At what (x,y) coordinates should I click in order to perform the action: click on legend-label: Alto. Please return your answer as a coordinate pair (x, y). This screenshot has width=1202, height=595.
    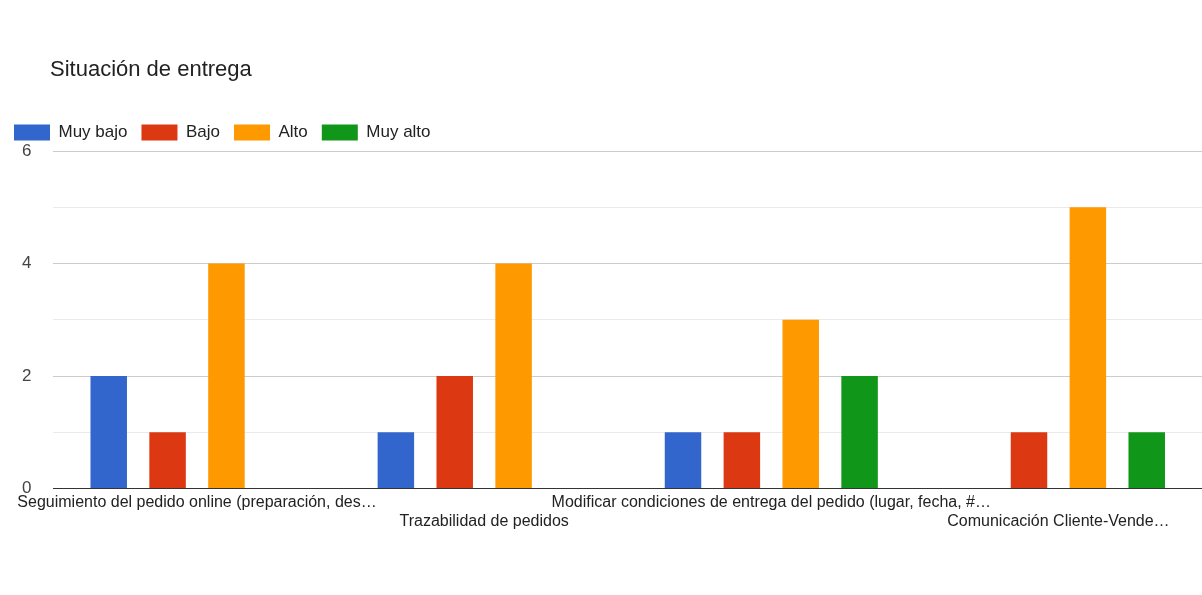
    Looking at the image, I should click on (293, 132).